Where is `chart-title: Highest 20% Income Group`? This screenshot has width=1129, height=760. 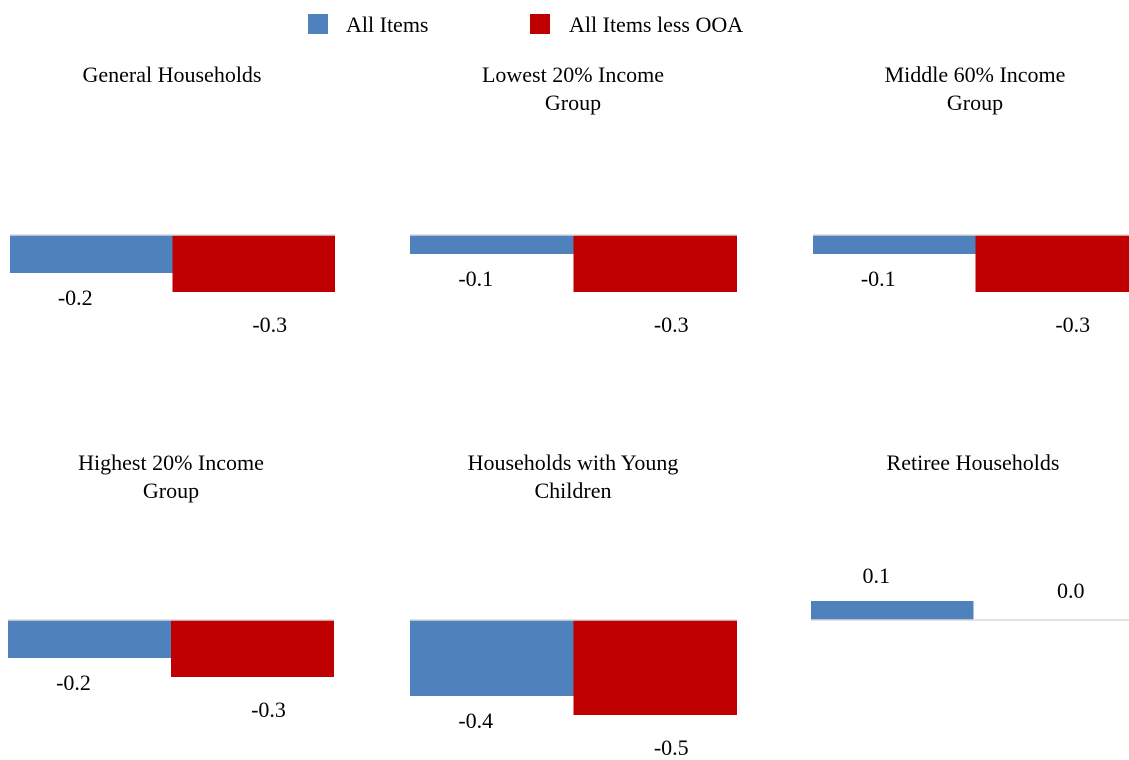
chart-title: Highest 20% Income Group is located at coordinates (171, 476).